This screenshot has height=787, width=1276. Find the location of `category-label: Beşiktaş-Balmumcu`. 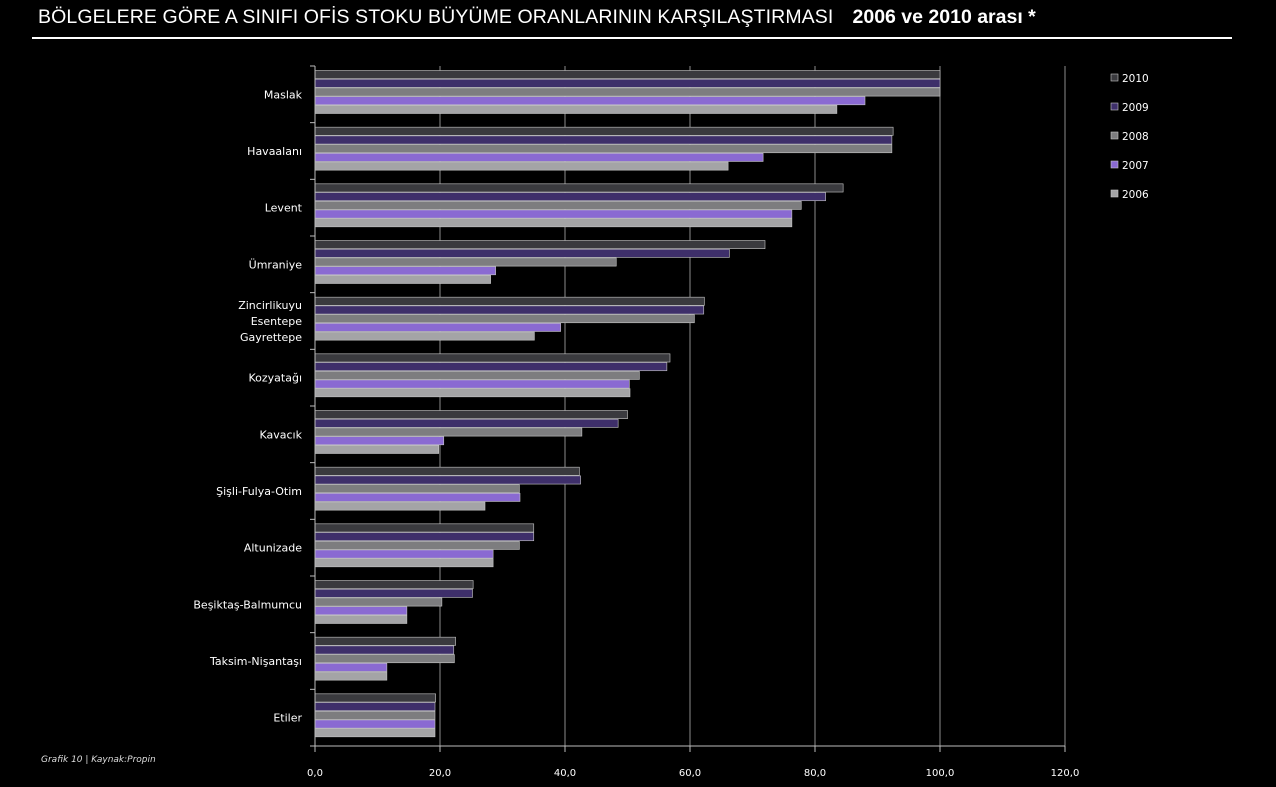

category-label: Beşiktaş-Balmumcu is located at coordinates (247, 604).